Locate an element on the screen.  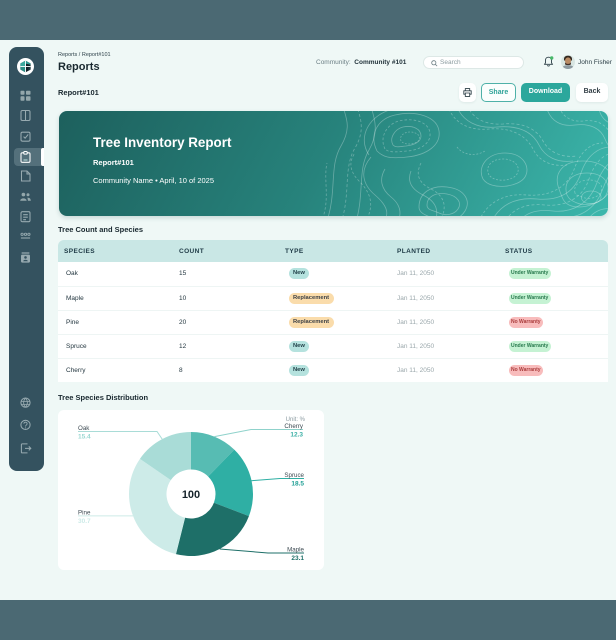
svg-text: Unit: % is located at coordinates (296, 420).